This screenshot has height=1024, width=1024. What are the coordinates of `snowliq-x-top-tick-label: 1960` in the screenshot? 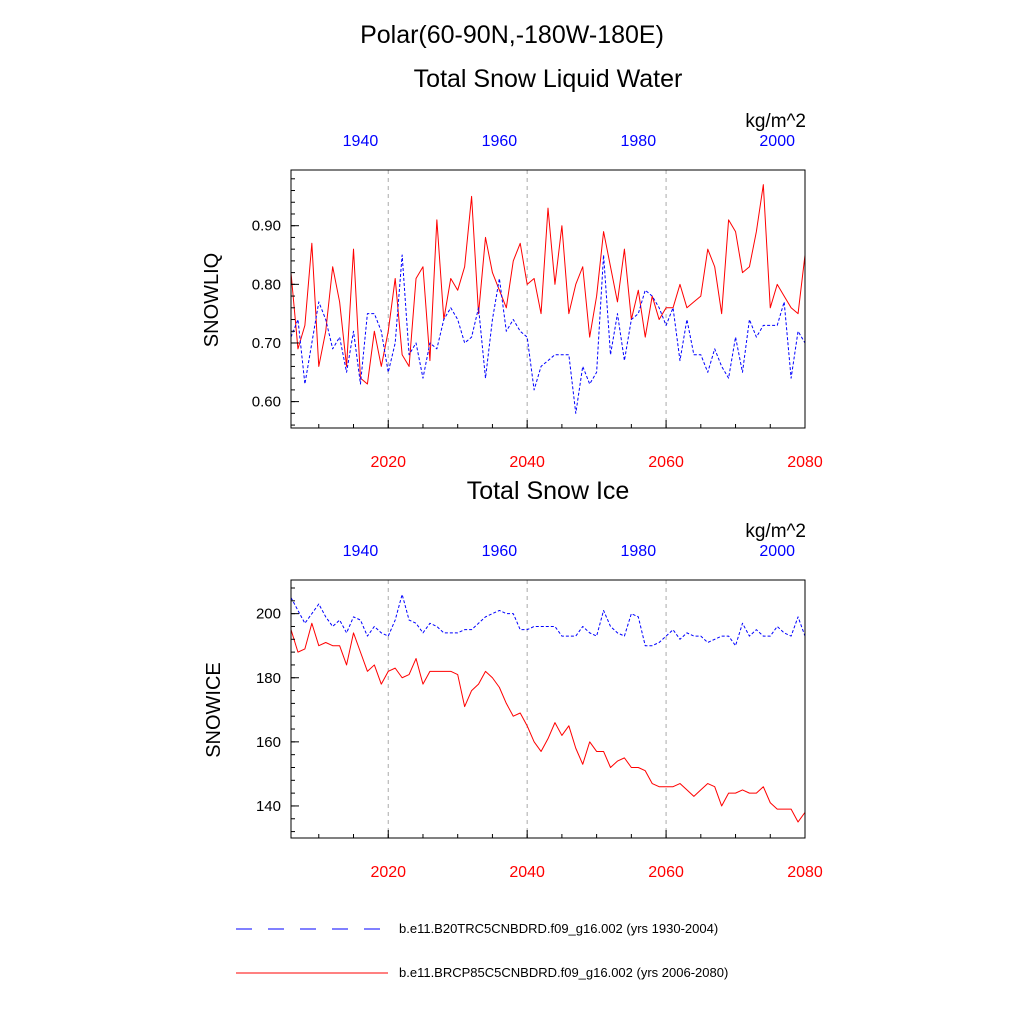 It's located at (500, 141).